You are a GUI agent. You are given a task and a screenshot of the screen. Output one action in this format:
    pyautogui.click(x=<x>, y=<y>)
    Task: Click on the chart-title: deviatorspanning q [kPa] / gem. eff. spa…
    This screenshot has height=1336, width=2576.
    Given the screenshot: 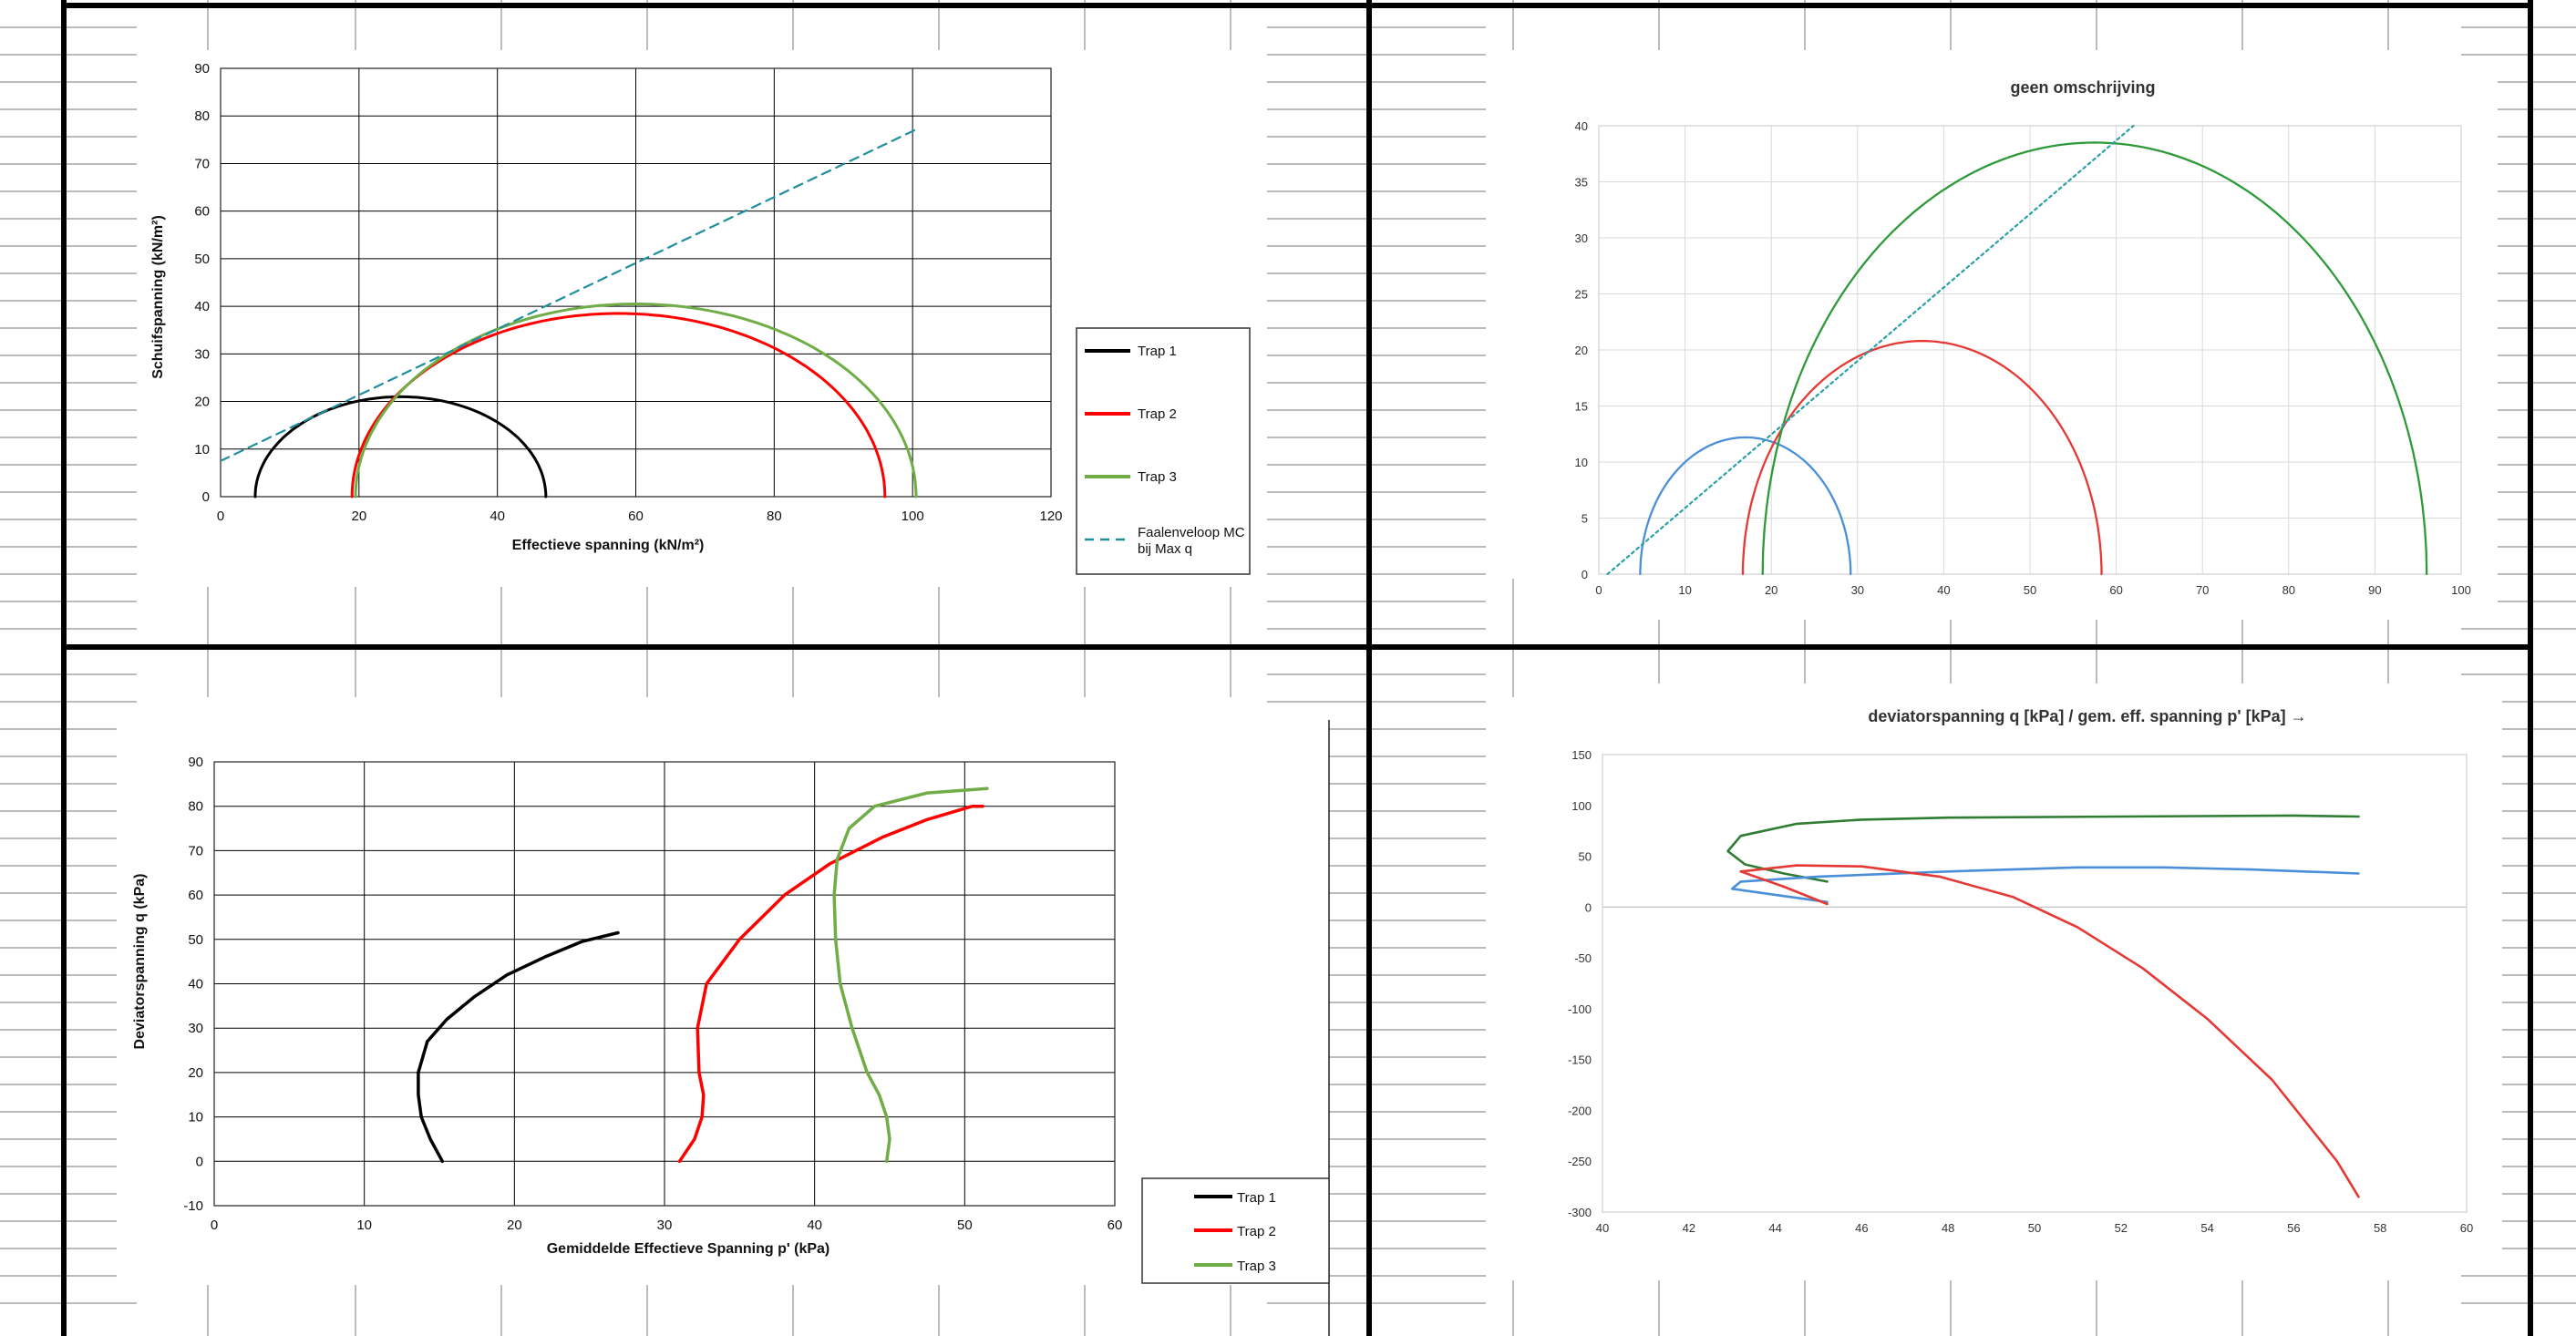 What is the action you would take?
    pyautogui.click(x=2087, y=716)
    